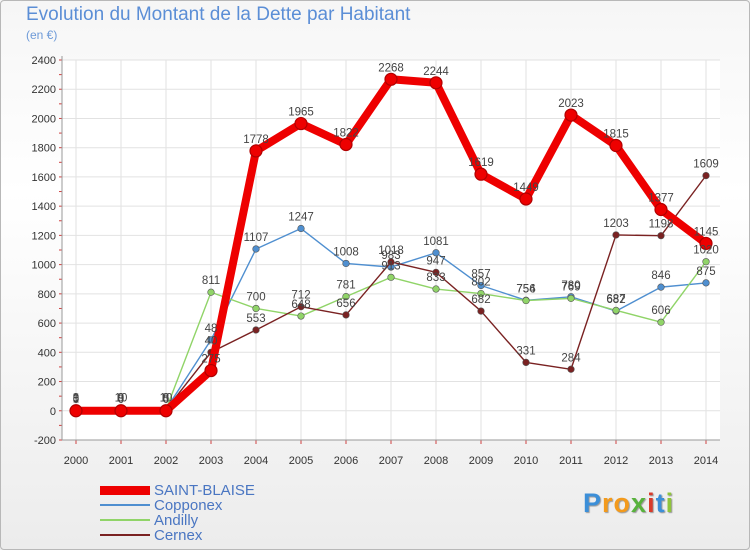 Image resolution: width=750 pixels, height=550 pixels. Describe the element at coordinates (660, 311) in the screenshot. I see `data-label-andilly: 606` at that location.